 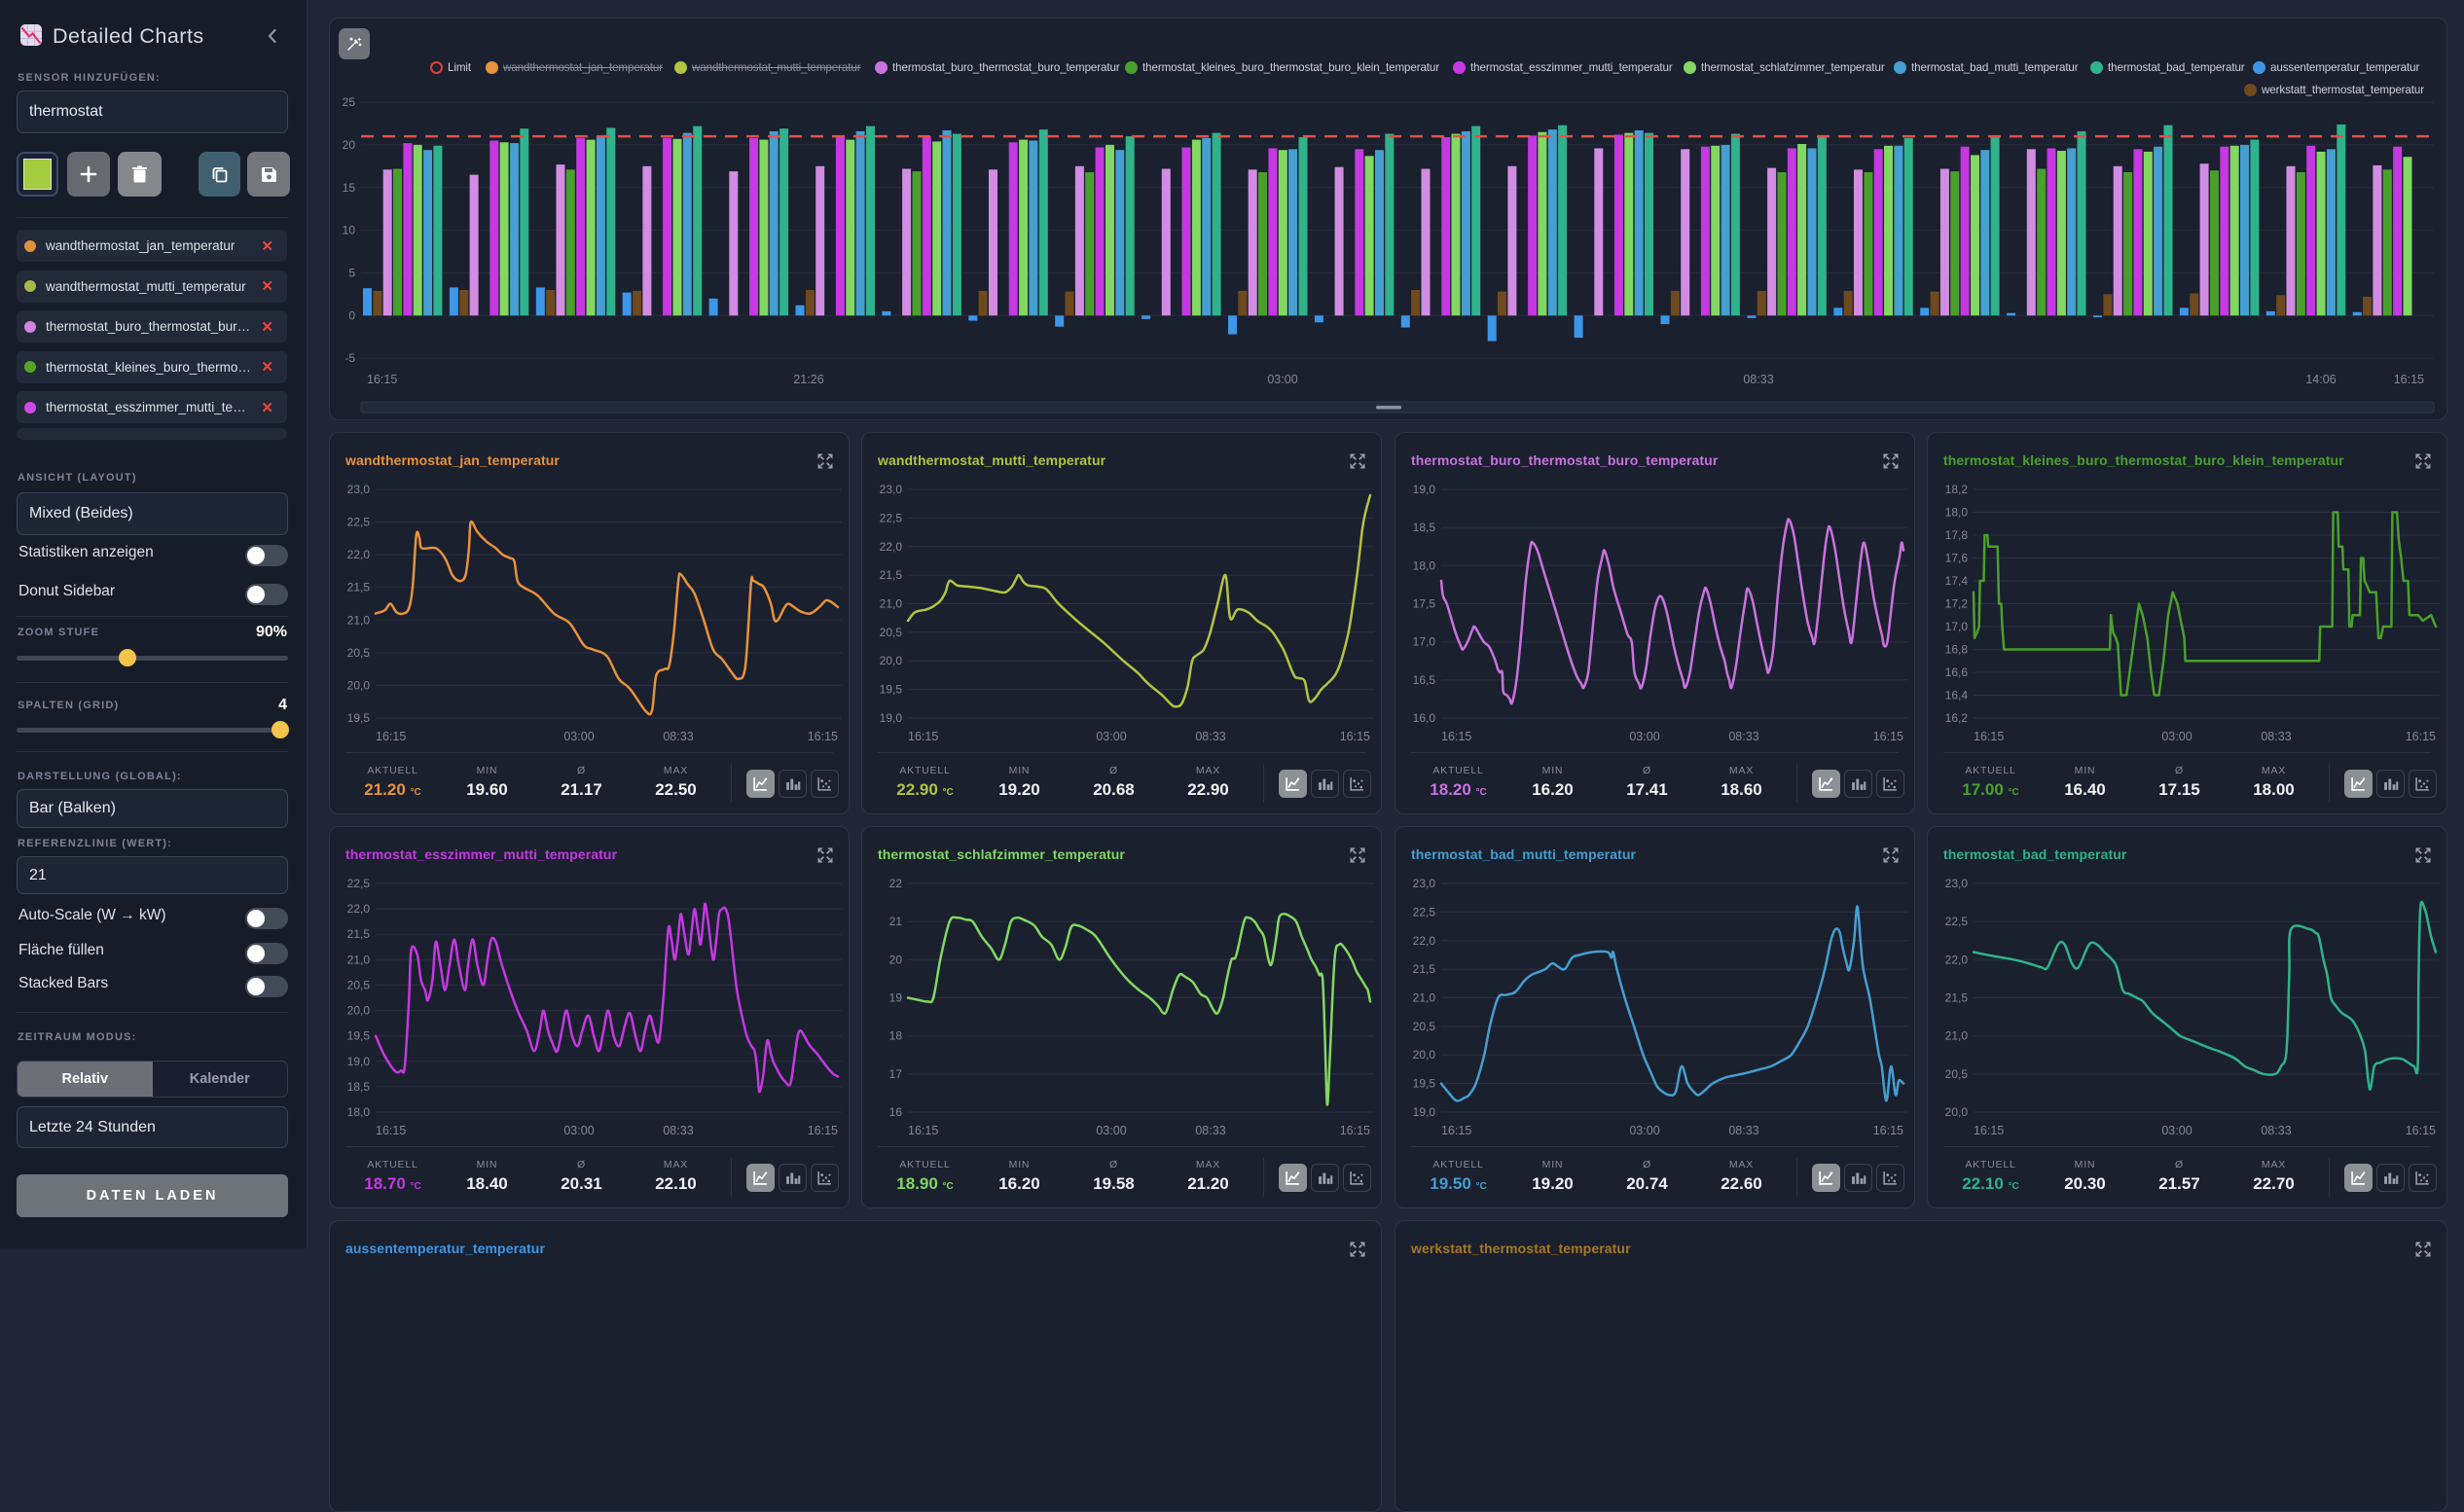 What do you see at coordinates (349, 358) in the screenshot?
I see `svg-text: -5` at bounding box center [349, 358].